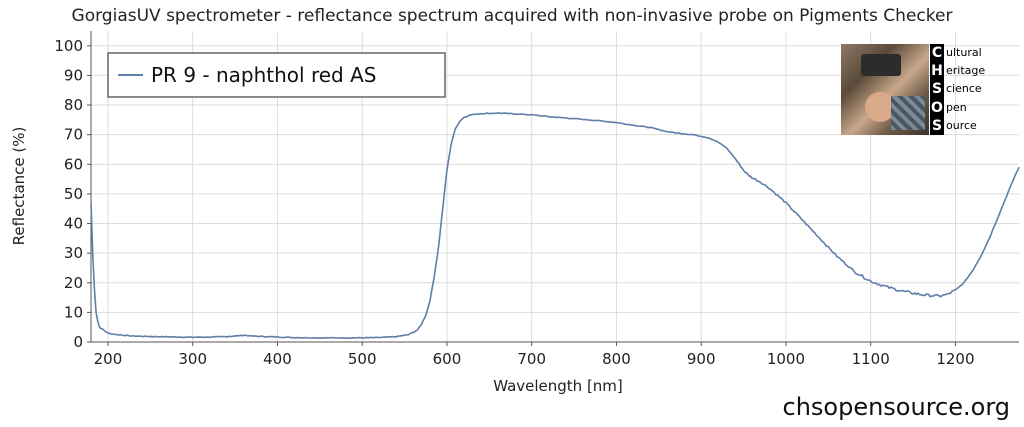  I want to click on legend: PR 9 - naphthol red AS, so click(276, 75).